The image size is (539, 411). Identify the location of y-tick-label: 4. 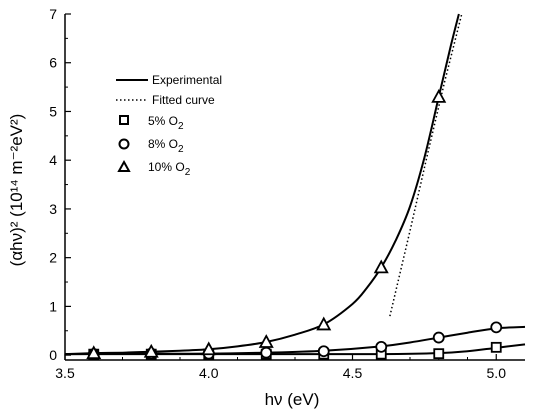
(53, 160).